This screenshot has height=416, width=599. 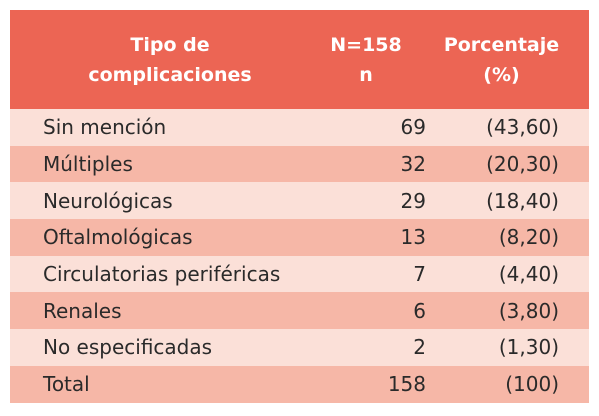 I want to click on row-type: Circulatorias periféricas, so click(x=162, y=274).